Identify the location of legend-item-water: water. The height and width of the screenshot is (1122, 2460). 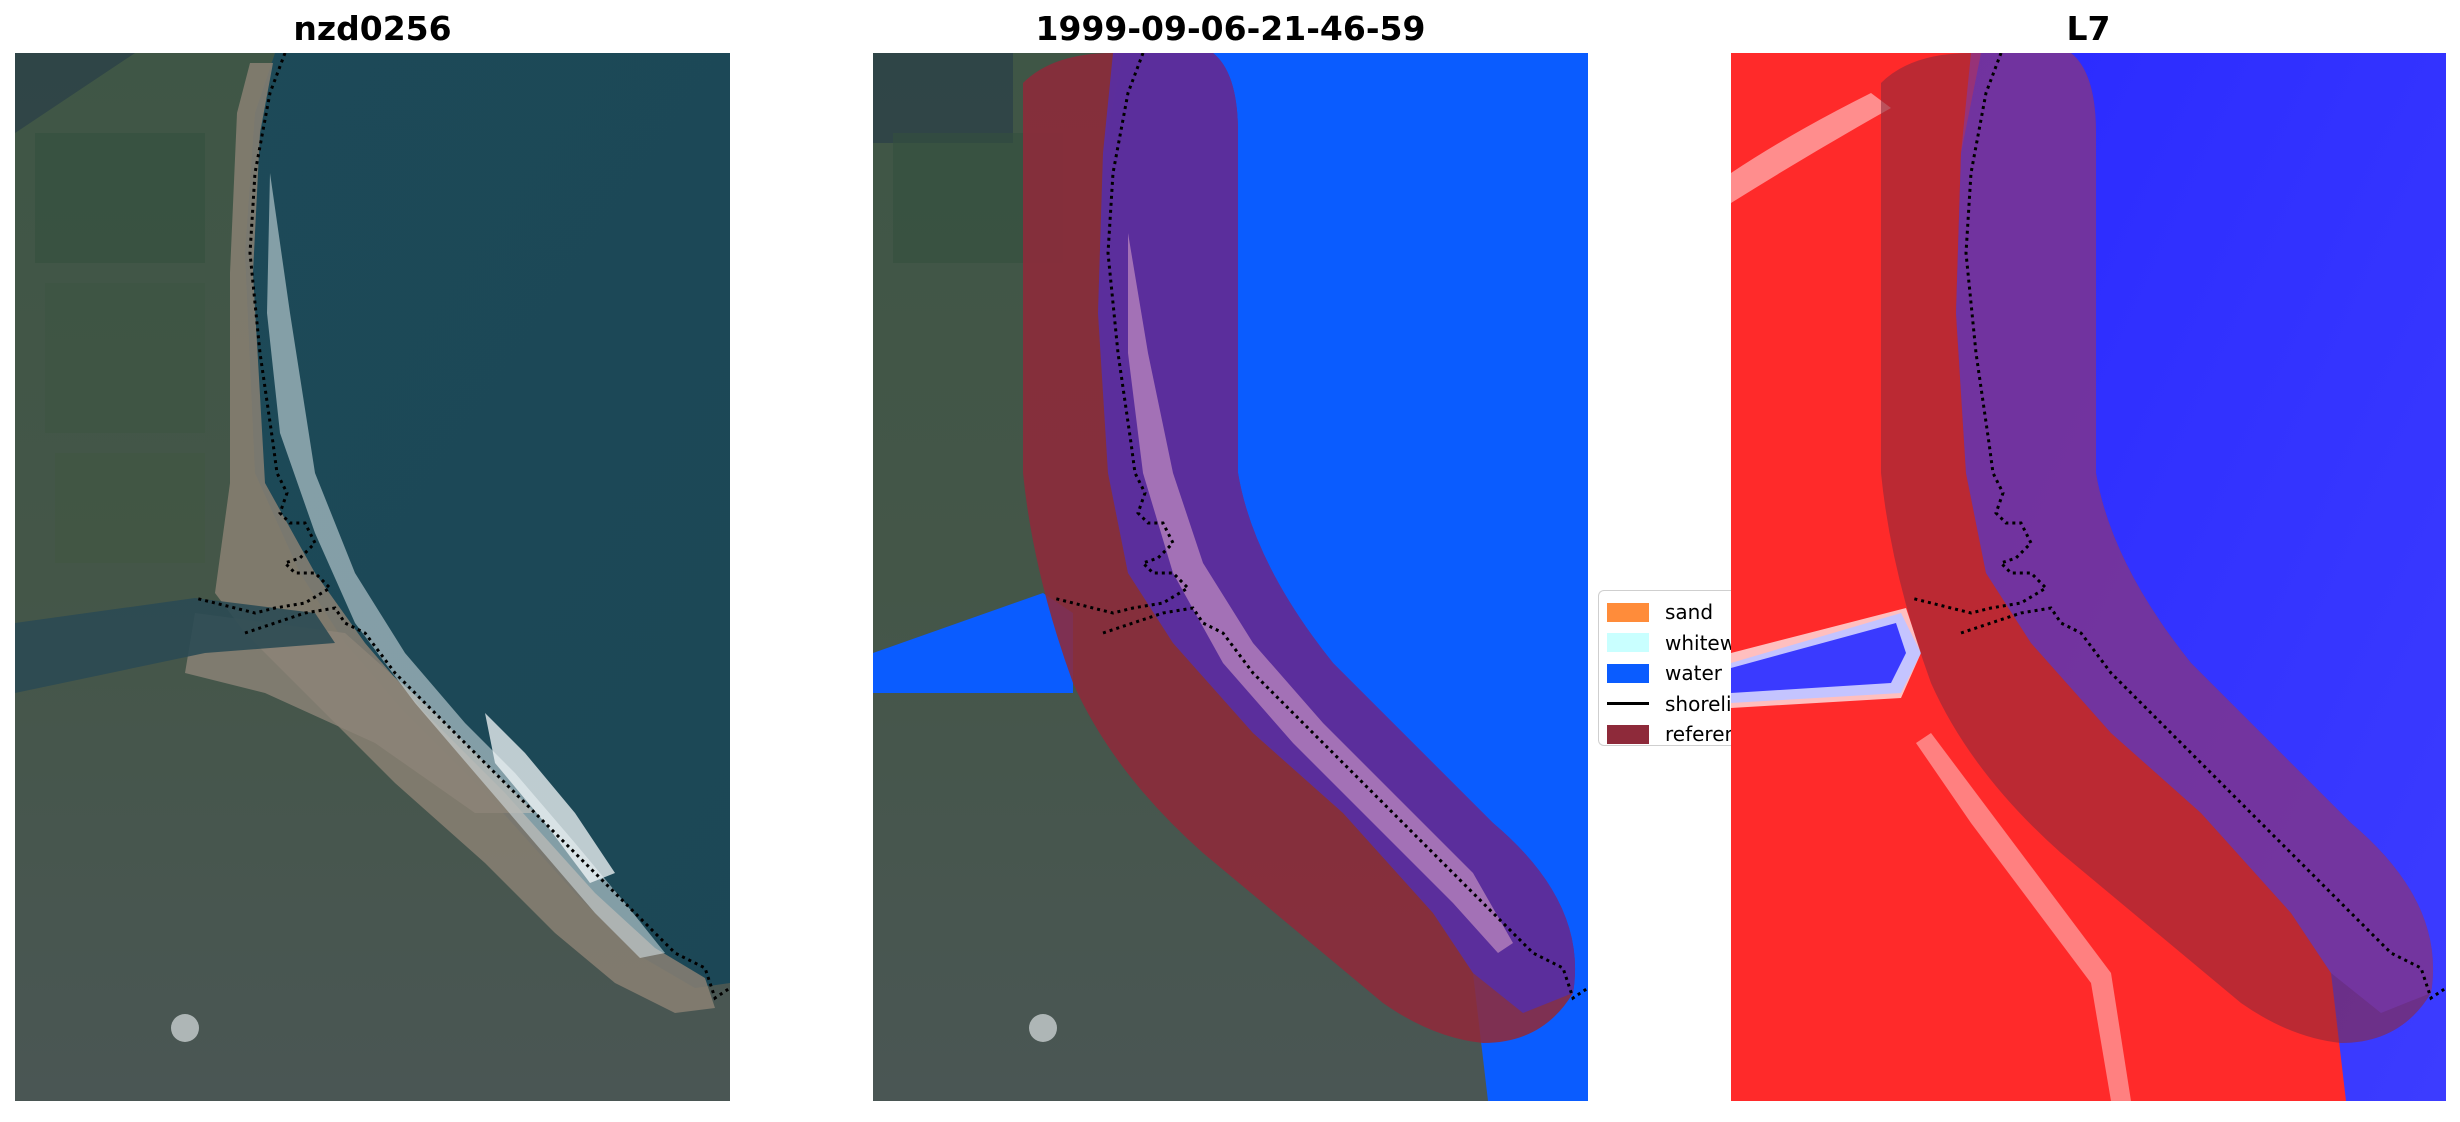
(1665, 673).